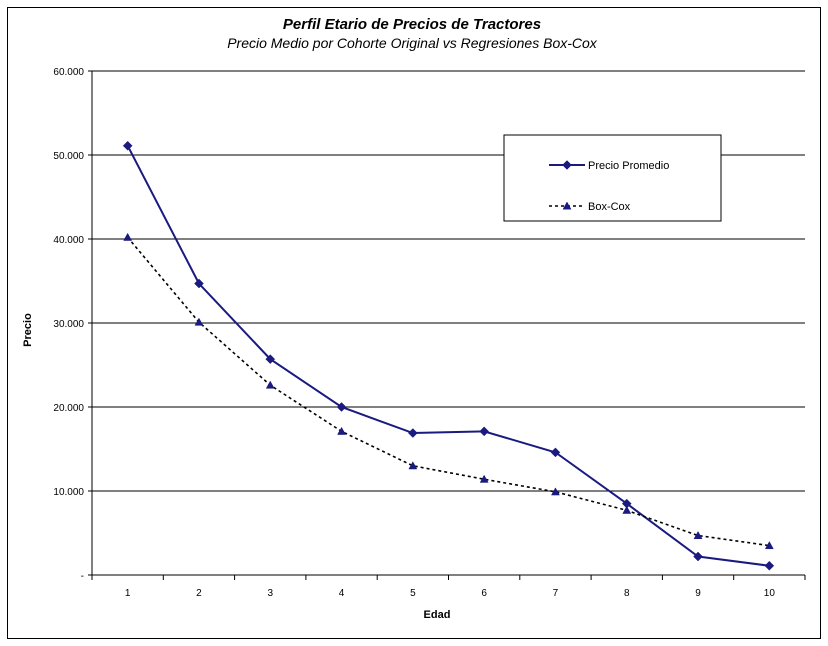  I want to click on legend-label: Box-Cox, so click(609, 207).